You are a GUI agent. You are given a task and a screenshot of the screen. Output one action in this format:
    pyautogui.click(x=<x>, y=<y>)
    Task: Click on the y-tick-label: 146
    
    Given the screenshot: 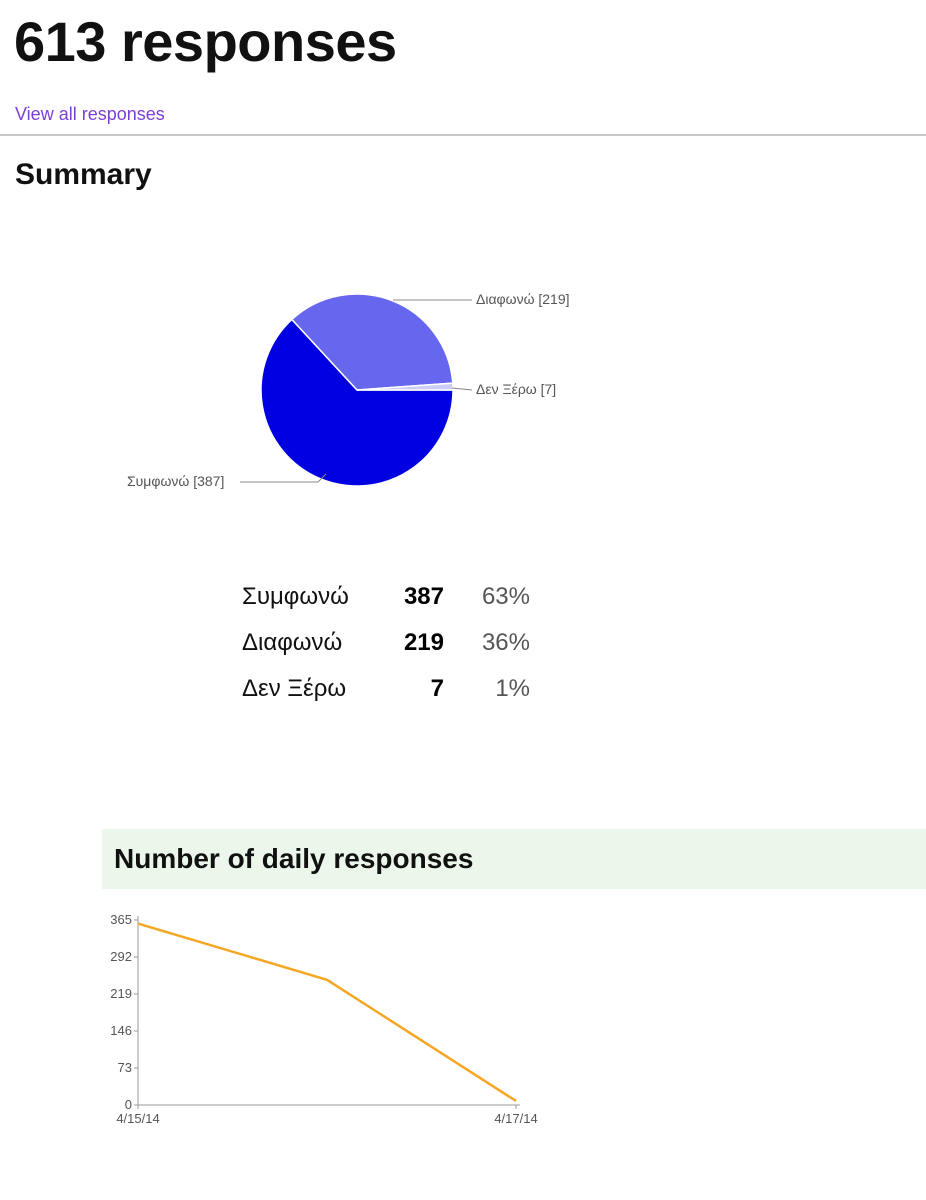 What is the action you would take?
    pyautogui.click(x=121, y=1030)
    